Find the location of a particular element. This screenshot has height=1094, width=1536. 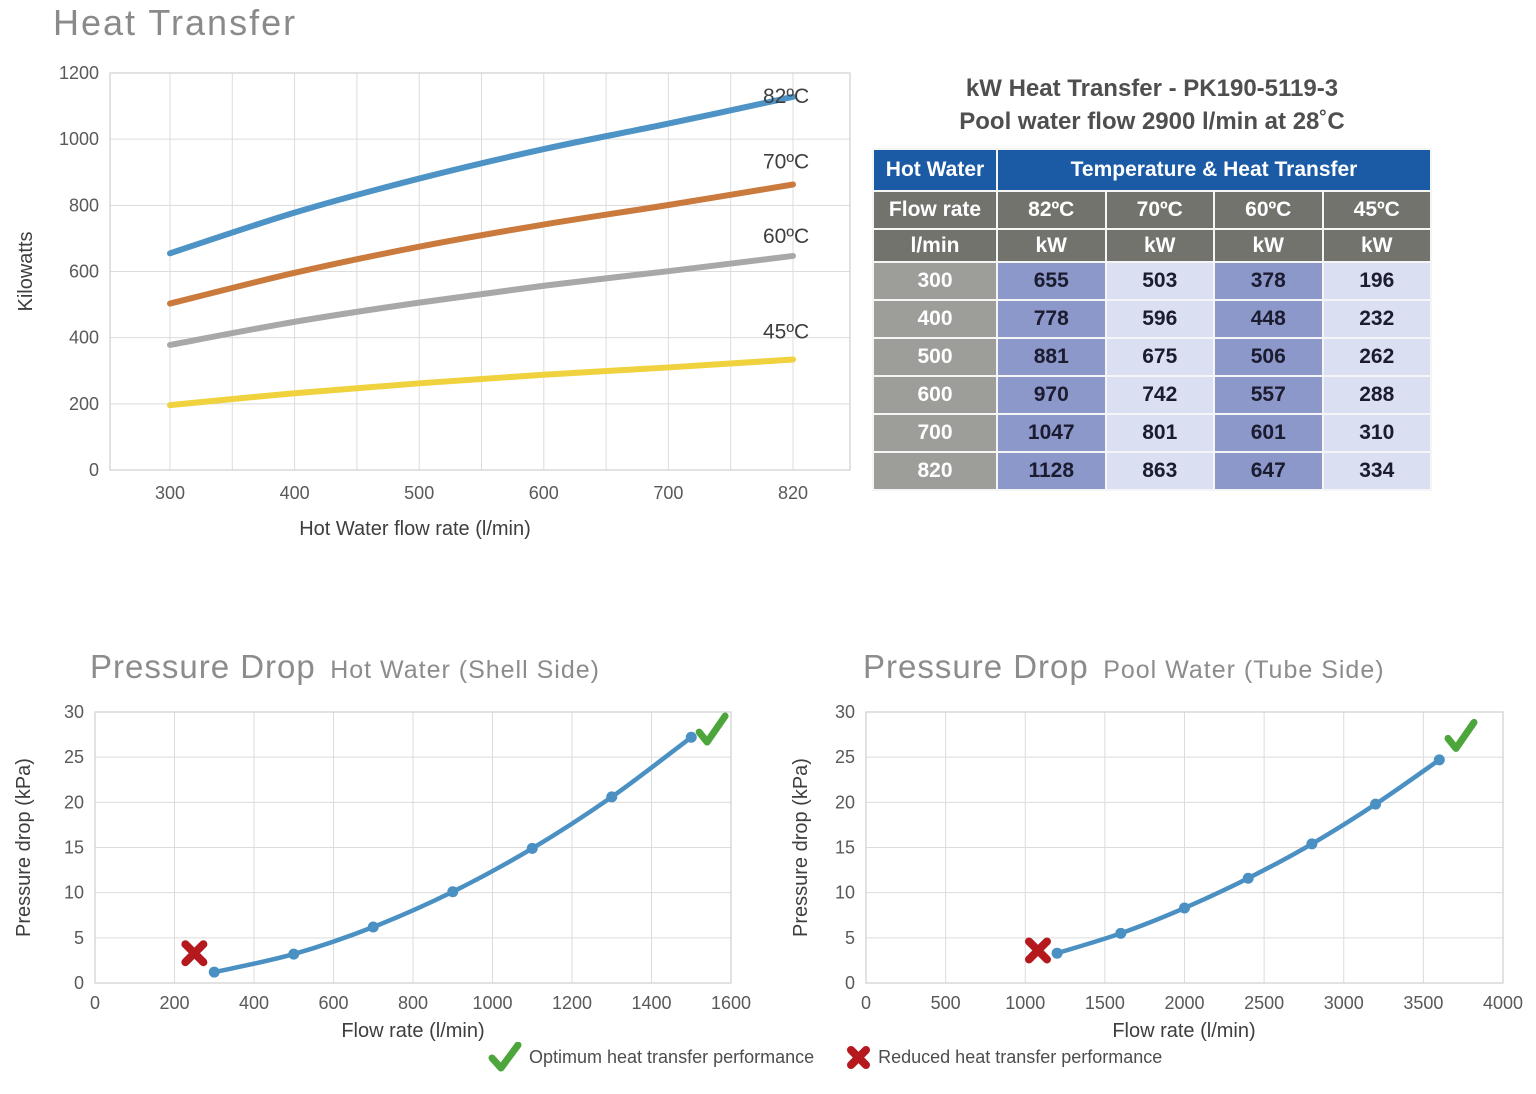

subheader-temp: 70ºC is located at coordinates (1159, 210).